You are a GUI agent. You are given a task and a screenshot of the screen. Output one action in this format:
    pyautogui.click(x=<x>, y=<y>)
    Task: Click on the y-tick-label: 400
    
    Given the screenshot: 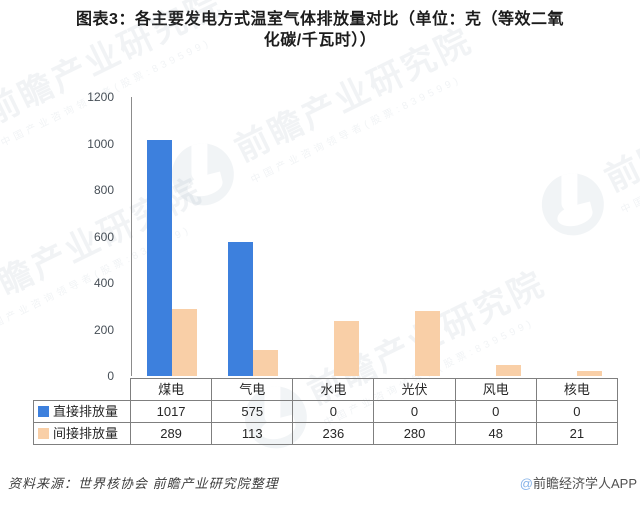 What is the action you would take?
    pyautogui.click(x=103, y=283)
    